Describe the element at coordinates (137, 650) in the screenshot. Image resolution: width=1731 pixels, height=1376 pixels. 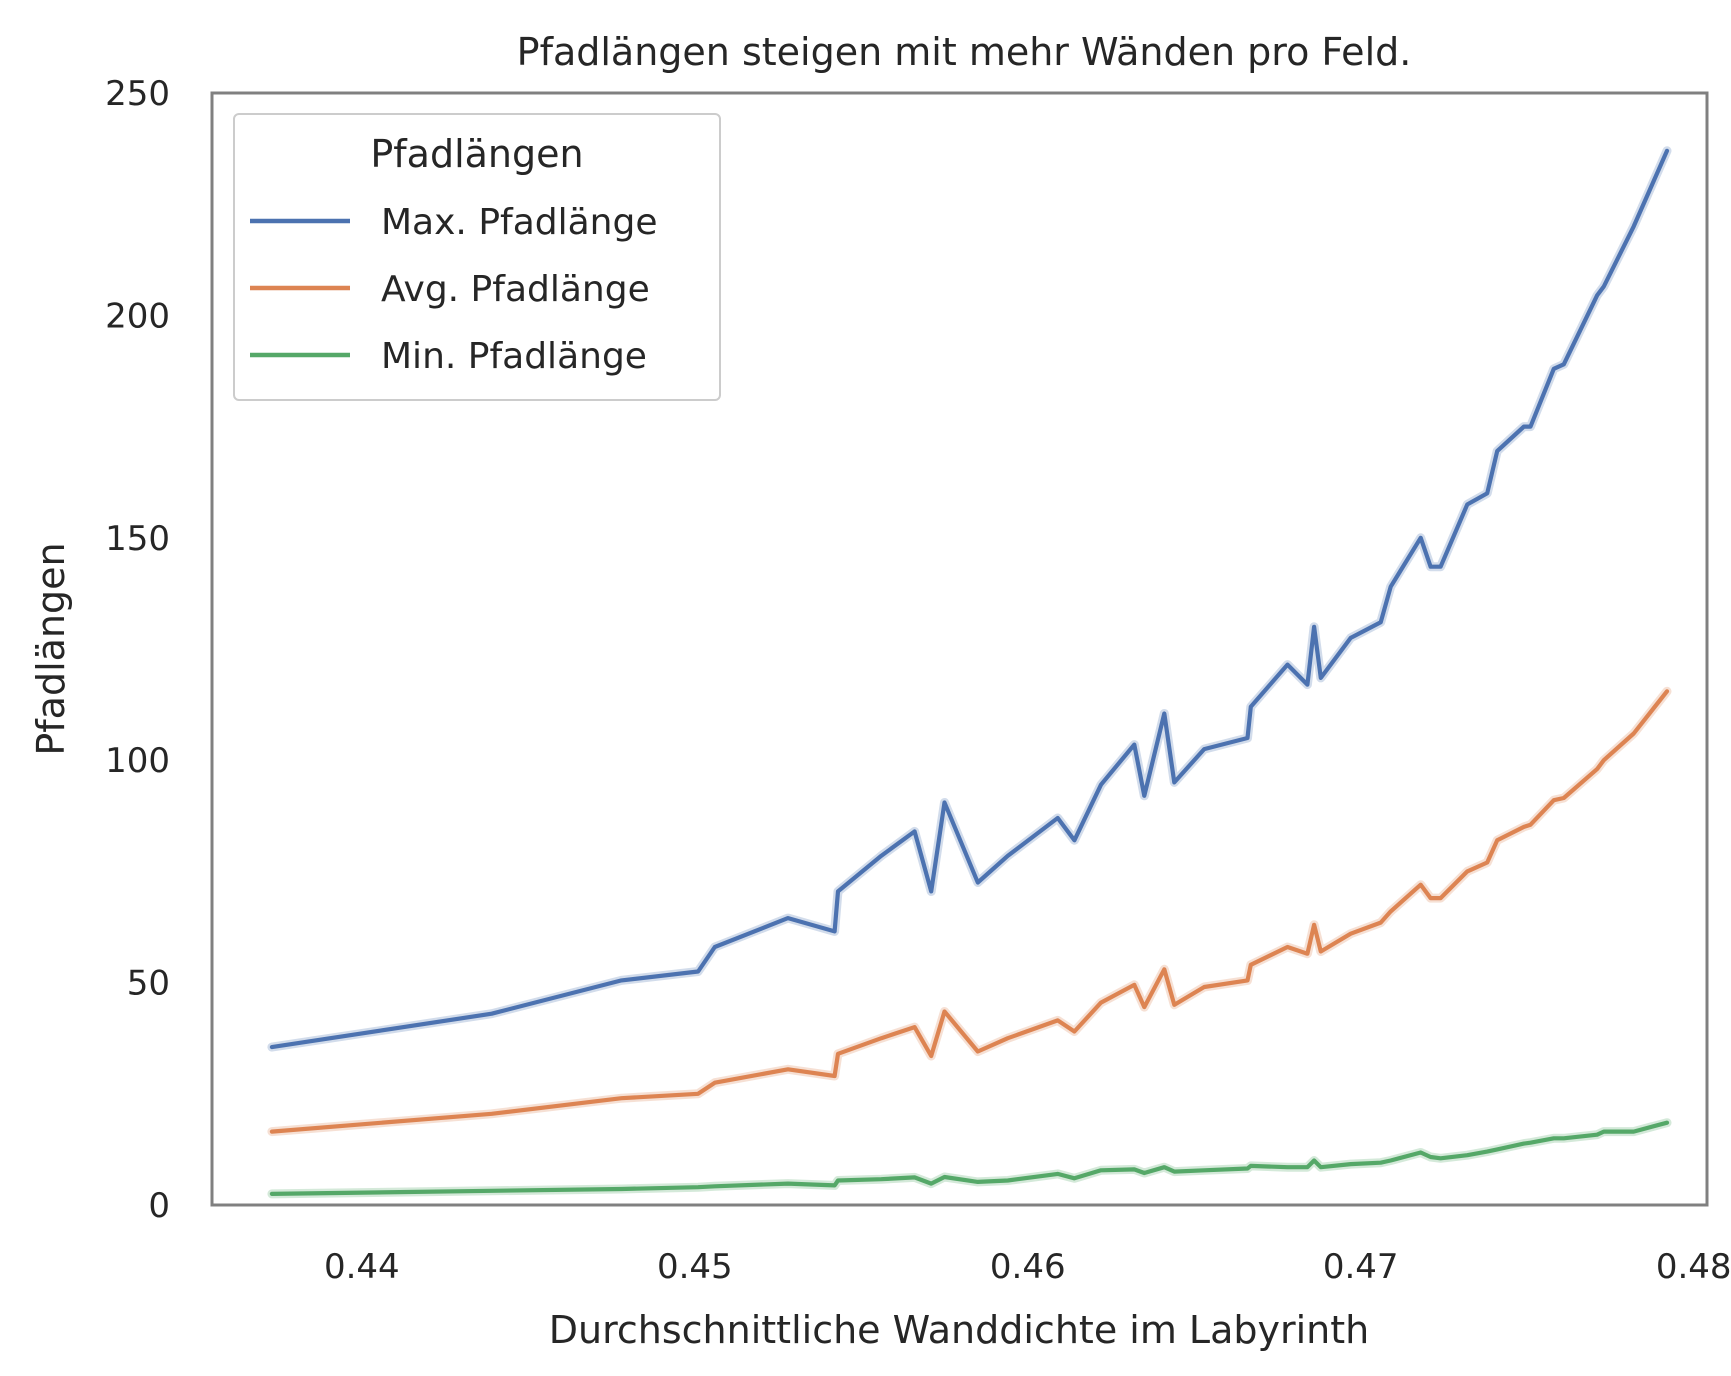
I see `y-tick-labels: 0 50 100 150 200 250` at that location.